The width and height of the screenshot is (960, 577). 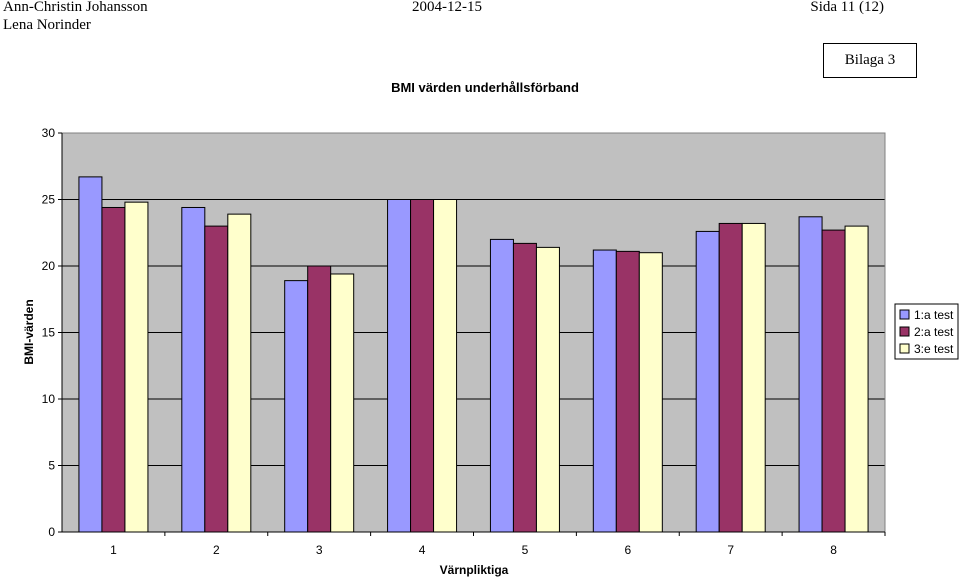 I want to click on legend-label-3: 3:e test, so click(x=934, y=349).